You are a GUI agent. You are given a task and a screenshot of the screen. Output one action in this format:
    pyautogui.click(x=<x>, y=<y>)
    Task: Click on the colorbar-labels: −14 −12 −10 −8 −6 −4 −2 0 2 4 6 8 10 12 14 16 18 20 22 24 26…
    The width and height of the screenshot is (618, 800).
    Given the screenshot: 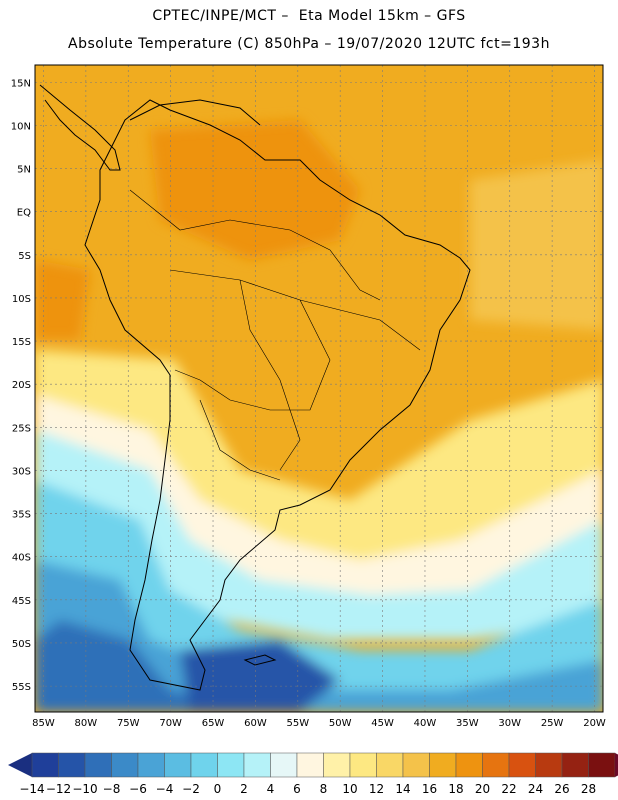 What is the action you would take?
    pyautogui.click(x=307, y=789)
    